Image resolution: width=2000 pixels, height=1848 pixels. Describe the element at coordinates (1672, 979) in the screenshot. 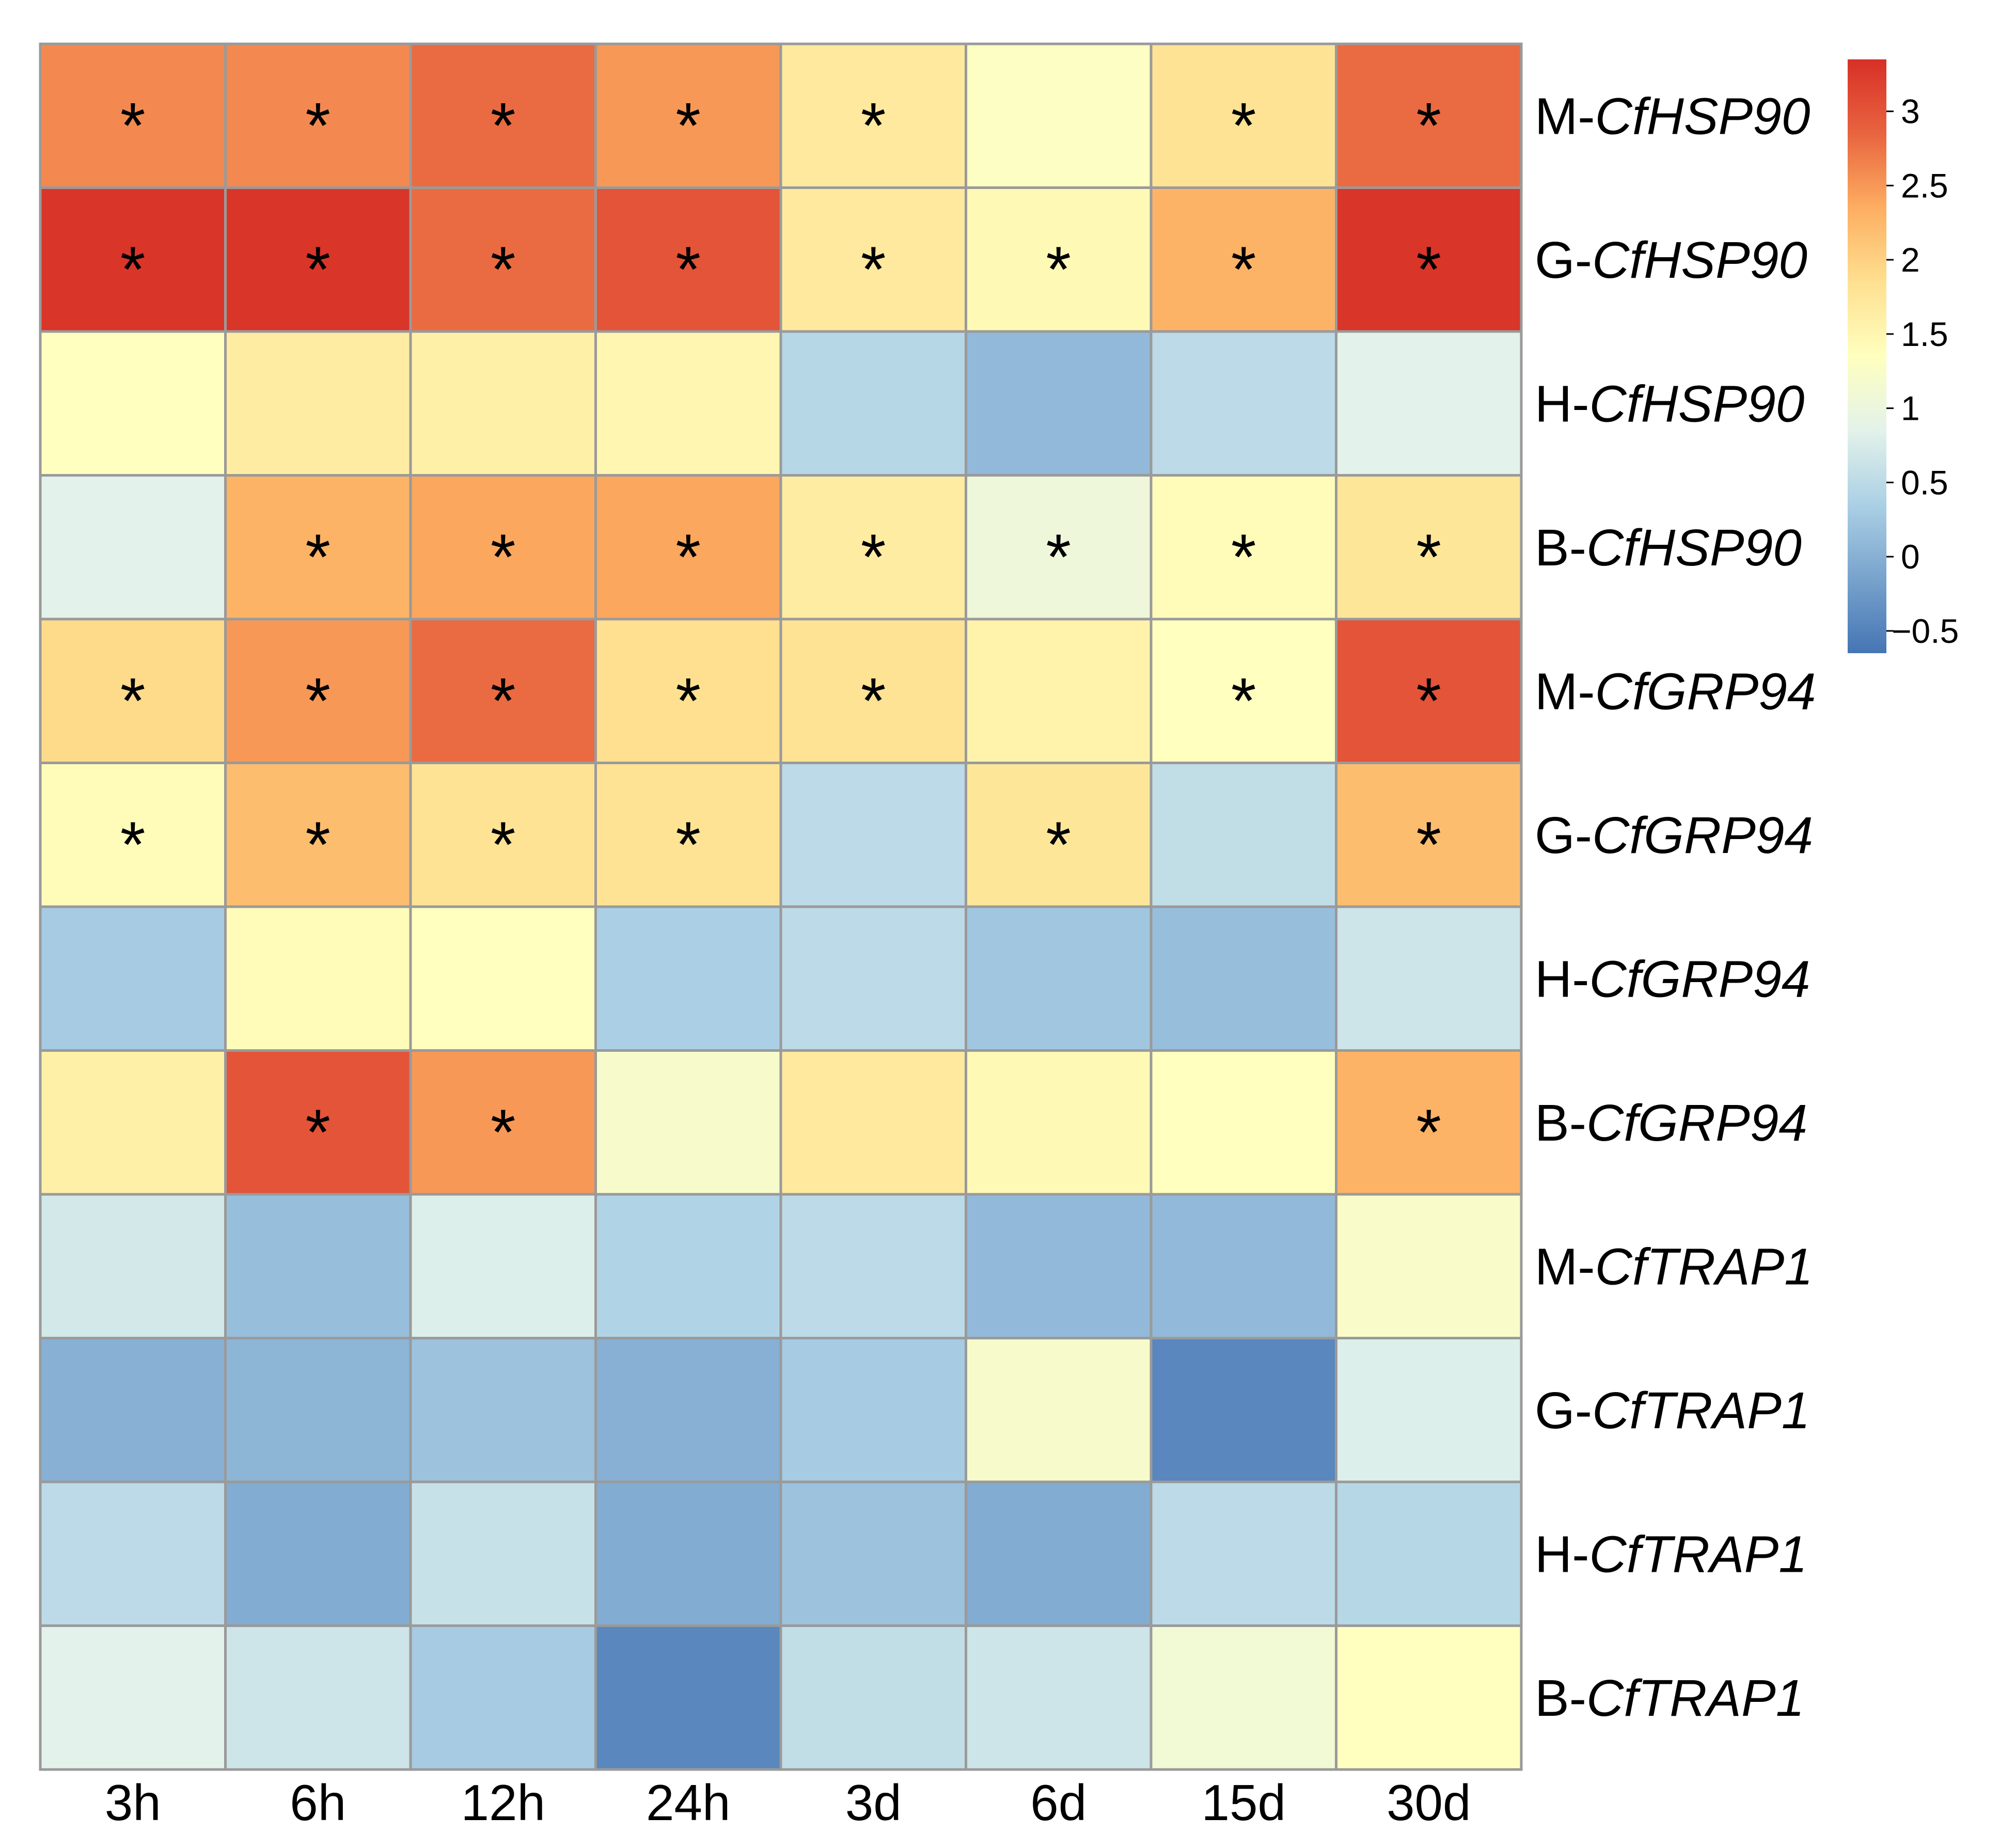

I see `row-label: H-CfGRP94` at that location.